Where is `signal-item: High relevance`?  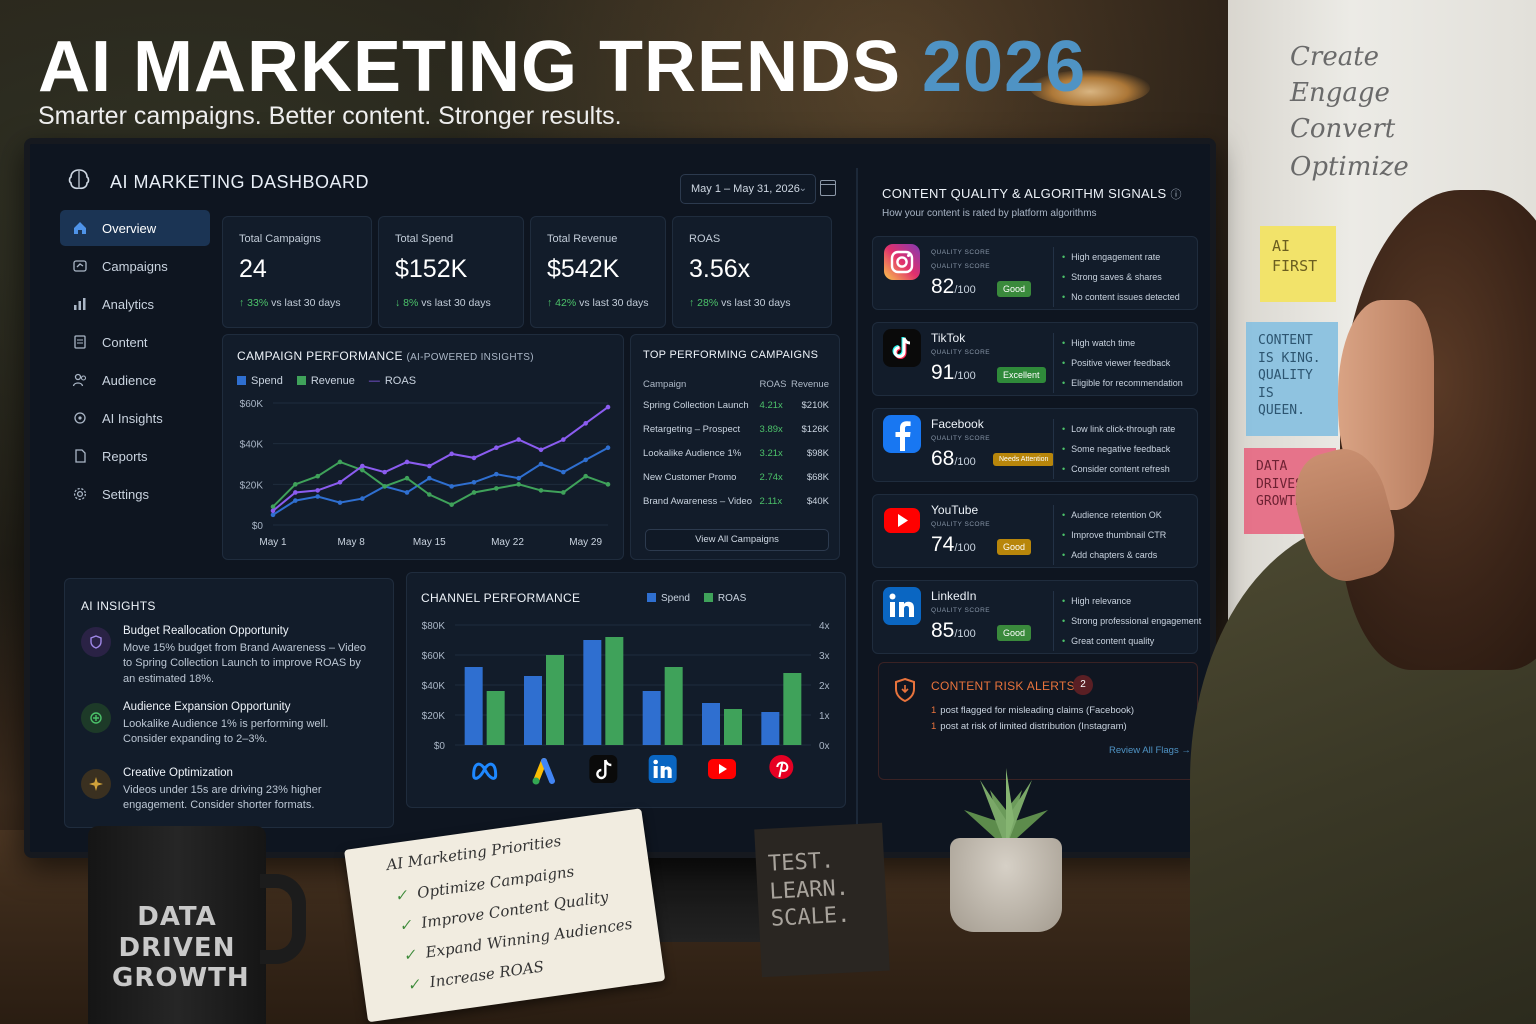
signal-item: High relevance is located at coordinates (1127, 601).